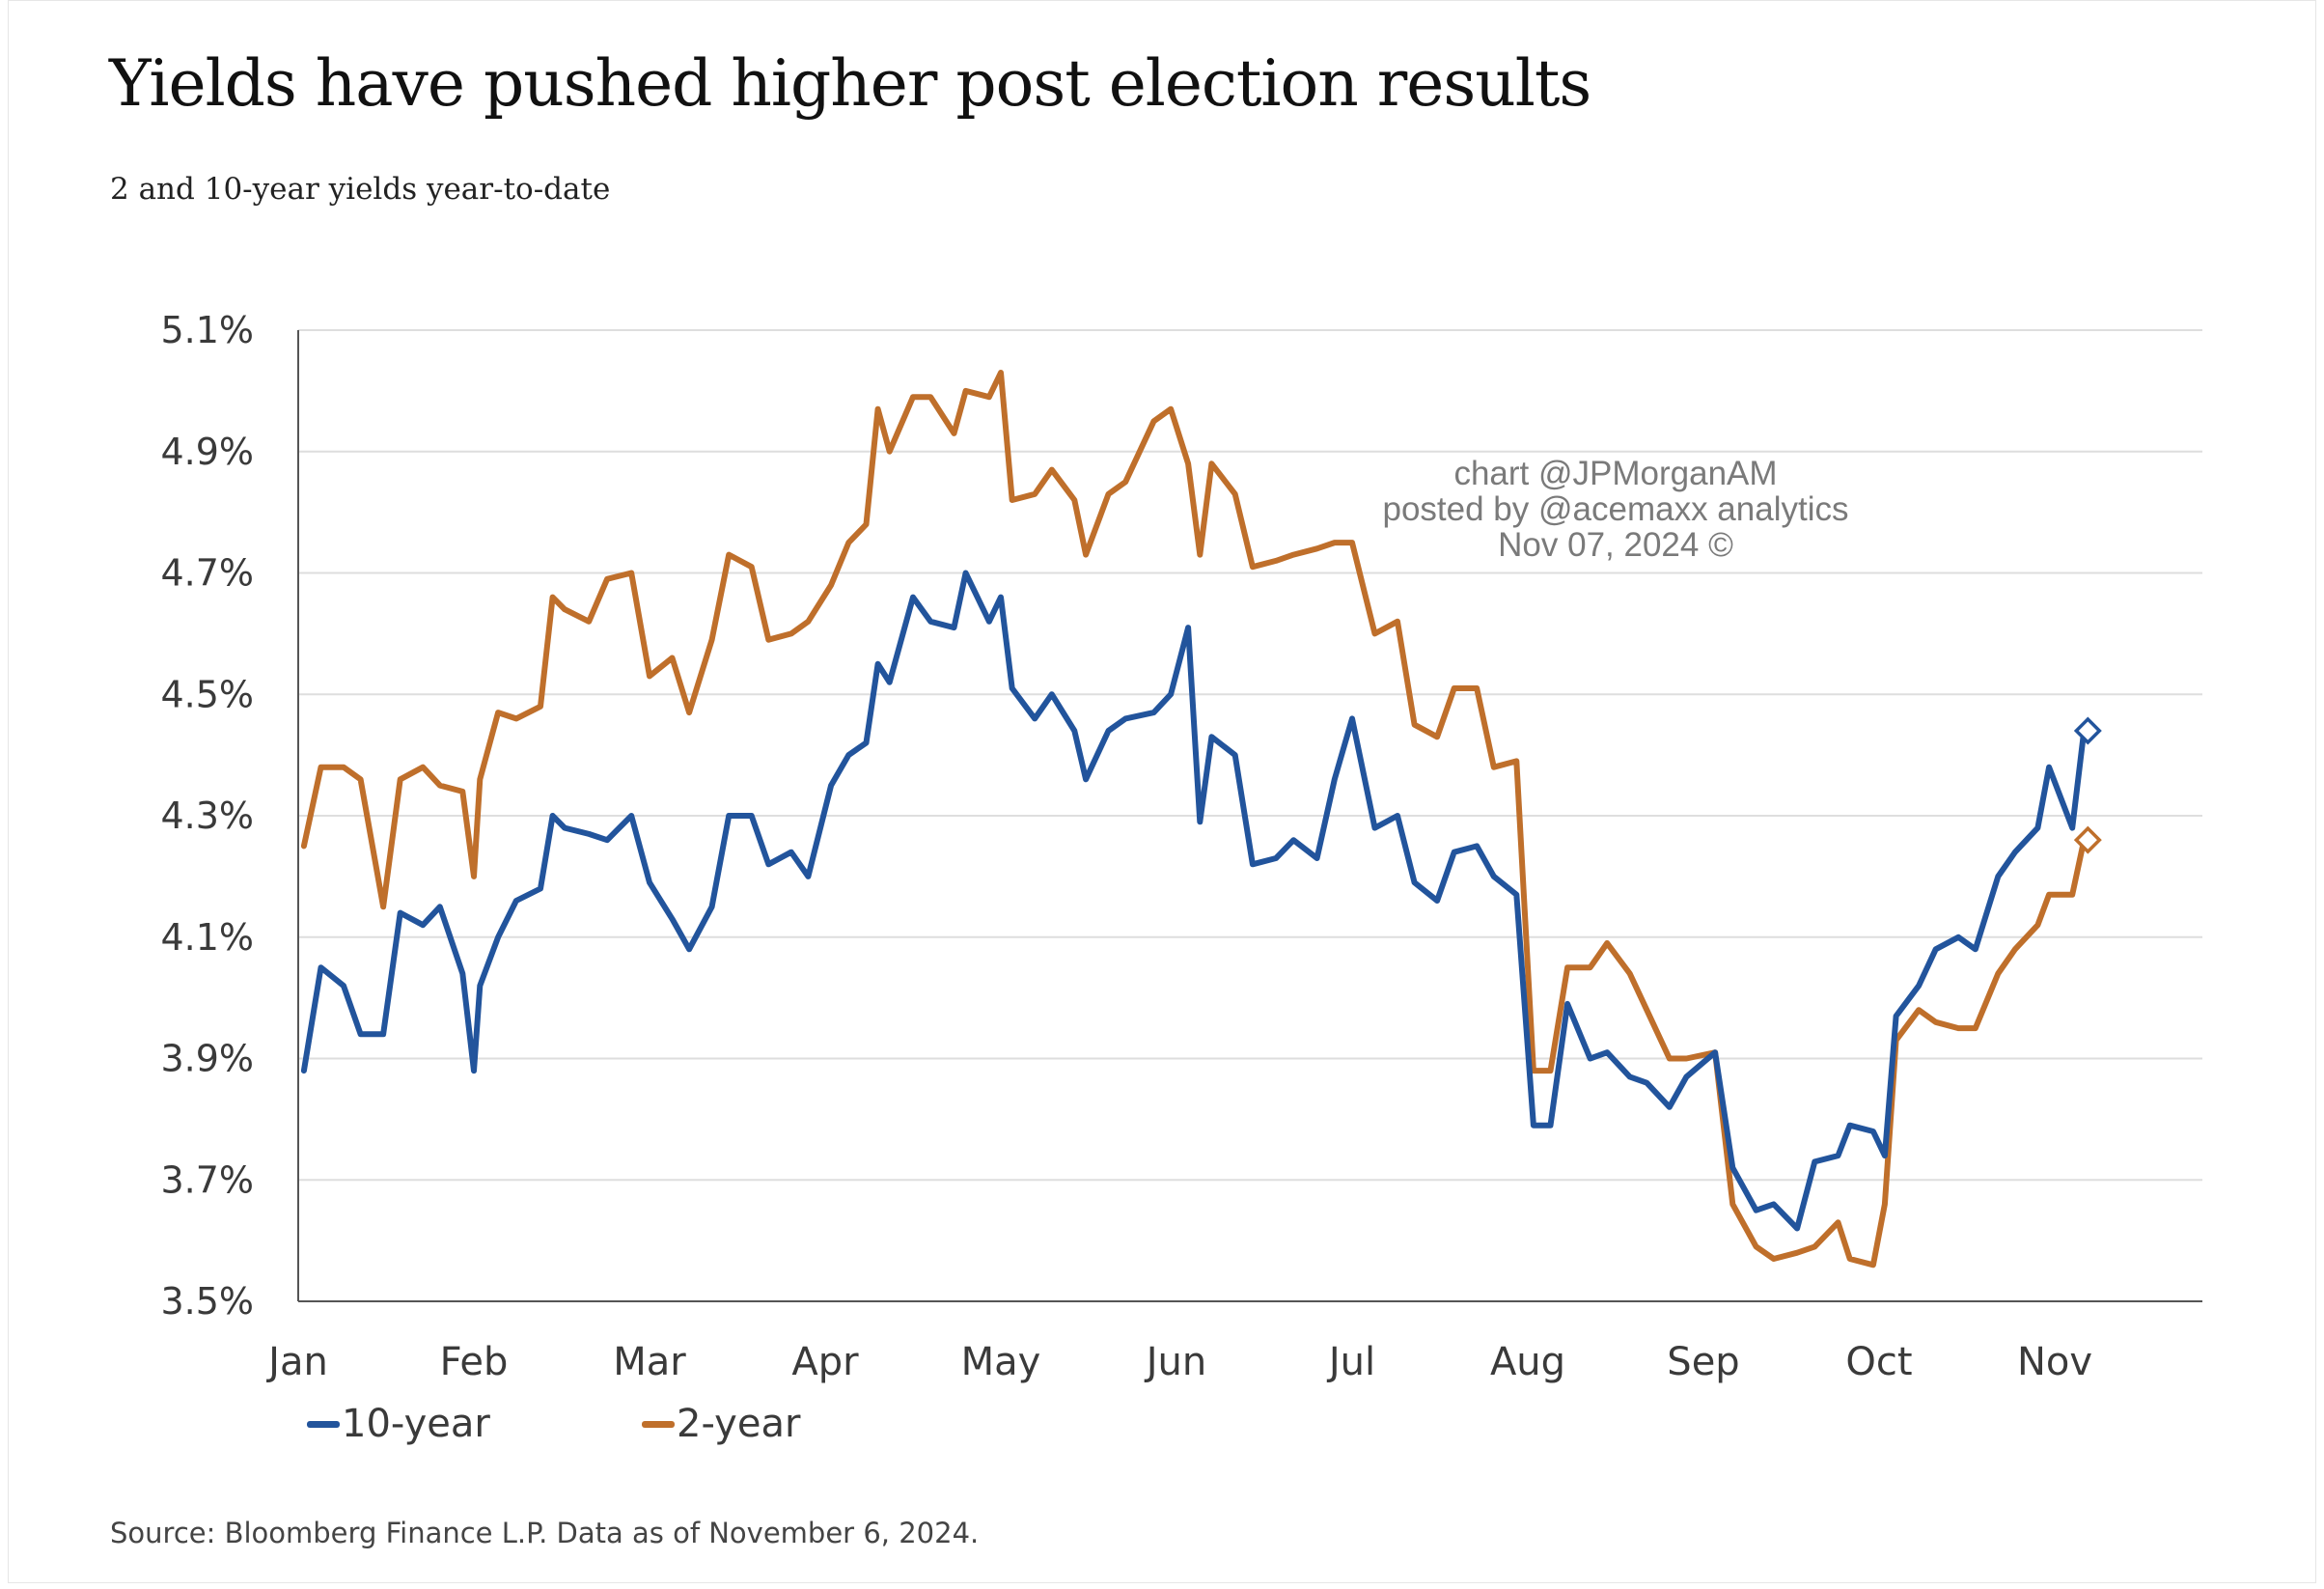 The width and height of the screenshot is (2324, 1589). Describe the element at coordinates (2054, 1362) in the screenshot. I see `x-tick-label: Nov` at that location.